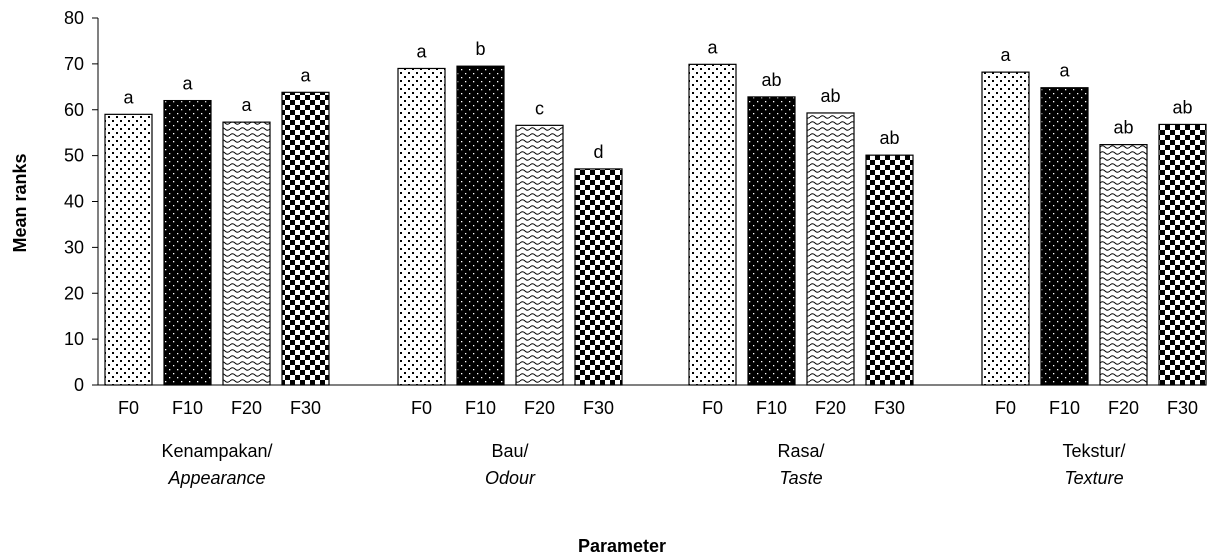 The width and height of the screenshot is (1209, 559). What do you see at coordinates (1093, 478) in the screenshot?
I see `group-label-line2: Texture` at bounding box center [1093, 478].